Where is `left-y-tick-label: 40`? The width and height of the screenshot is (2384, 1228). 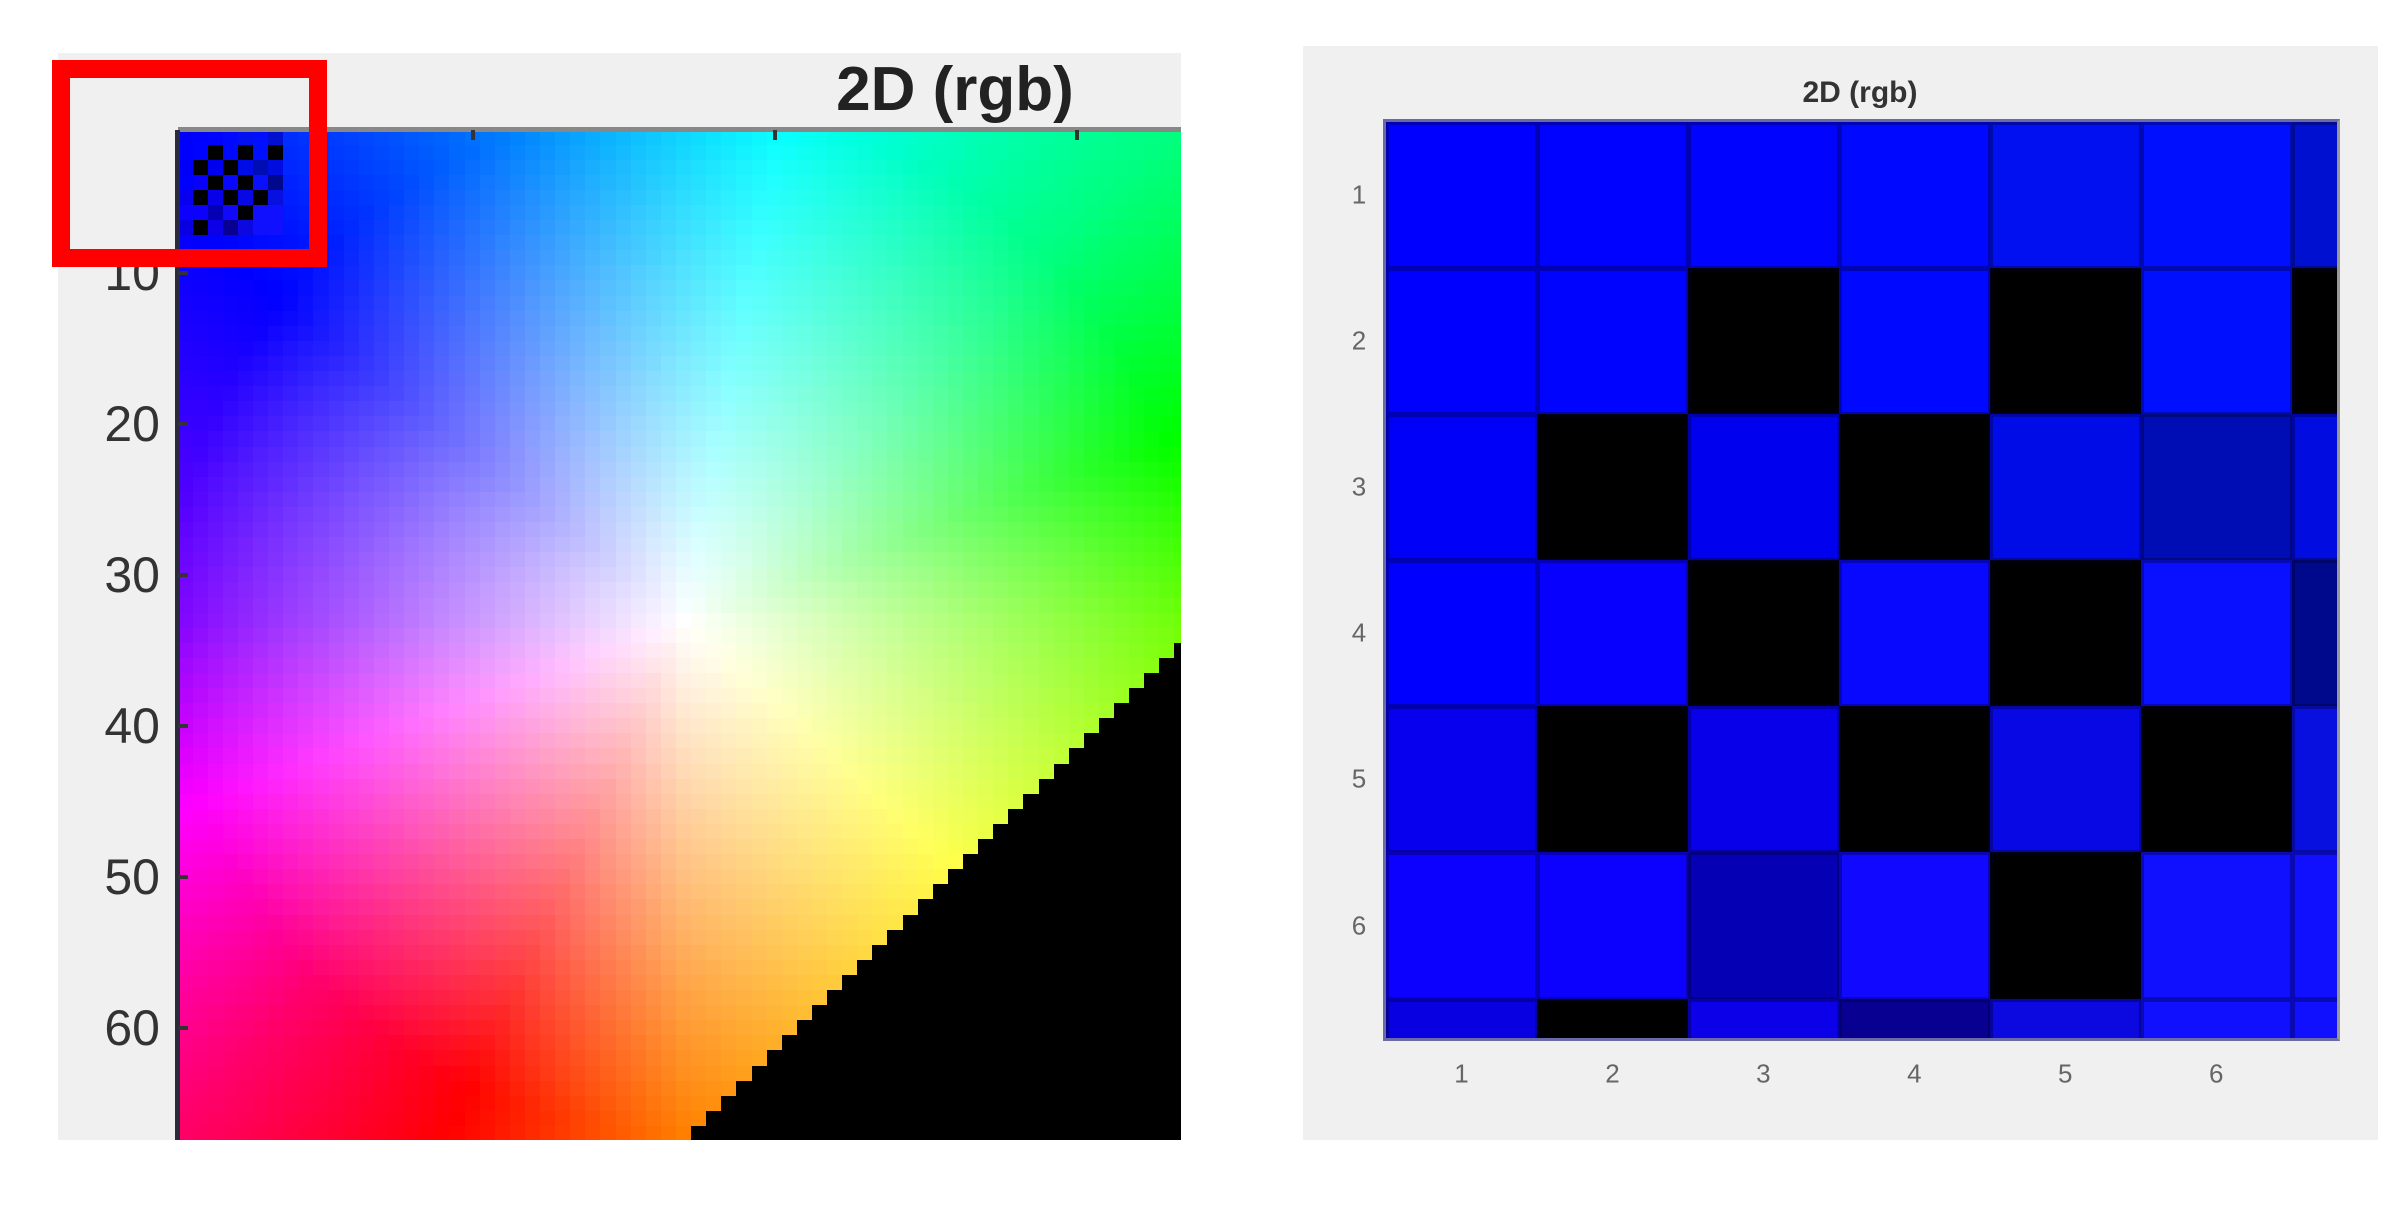 left-y-tick-label: 40 is located at coordinates (132, 726).